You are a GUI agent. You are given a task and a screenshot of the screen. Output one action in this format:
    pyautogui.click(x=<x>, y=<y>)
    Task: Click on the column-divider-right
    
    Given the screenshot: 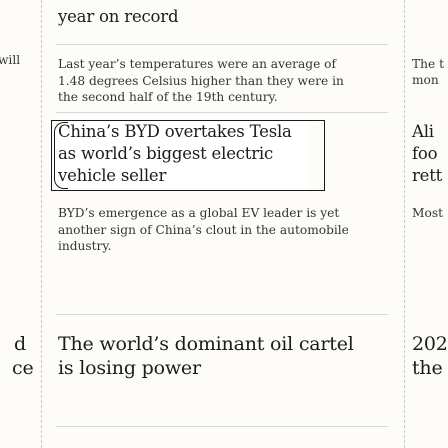 What is the action you would take?
    pyautogui.click(x=404, y=224)
    